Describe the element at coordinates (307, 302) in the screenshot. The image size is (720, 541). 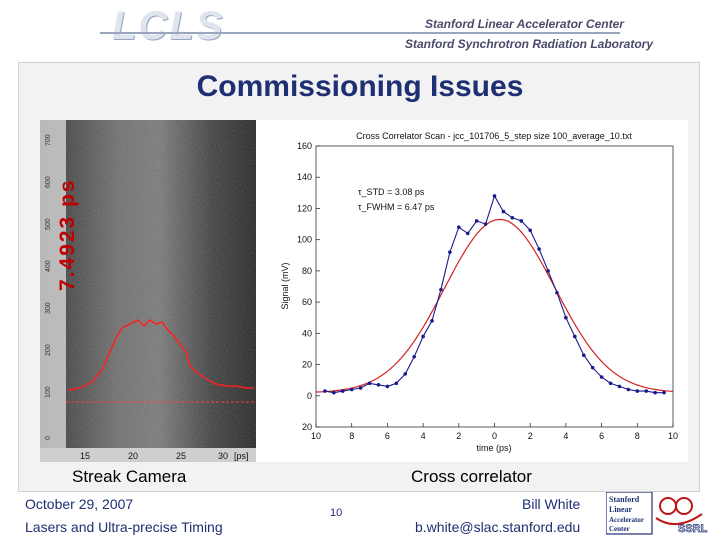
I see `y-tick-label: 60` at that location.